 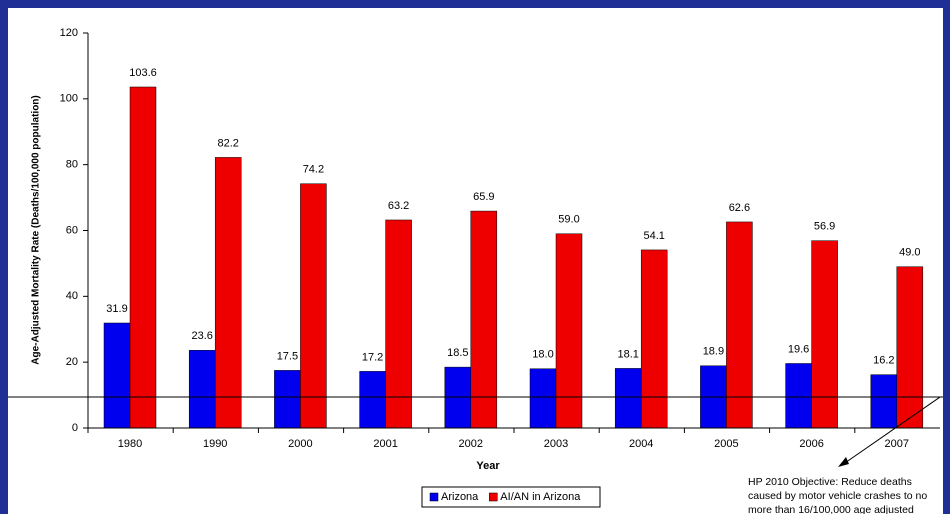 What do you see at coordinates (75, 428) in the screenshot?
I see `y-tick-label: 0` at bounding box center [75, 428].